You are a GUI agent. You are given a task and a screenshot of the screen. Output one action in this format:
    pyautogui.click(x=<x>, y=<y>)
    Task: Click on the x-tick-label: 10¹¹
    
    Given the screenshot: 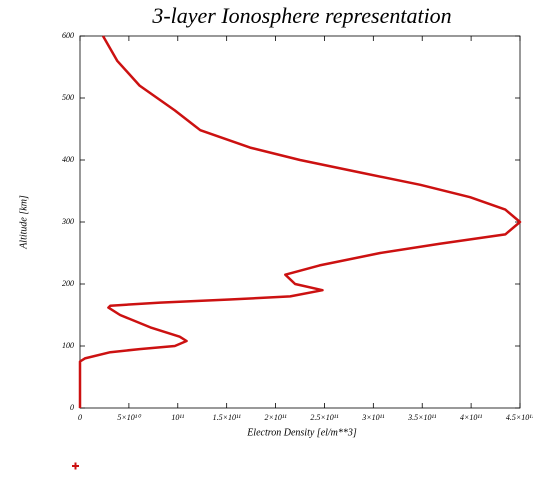 What is the action you would take?
    pyautogui.click(x=177, y=417)
    